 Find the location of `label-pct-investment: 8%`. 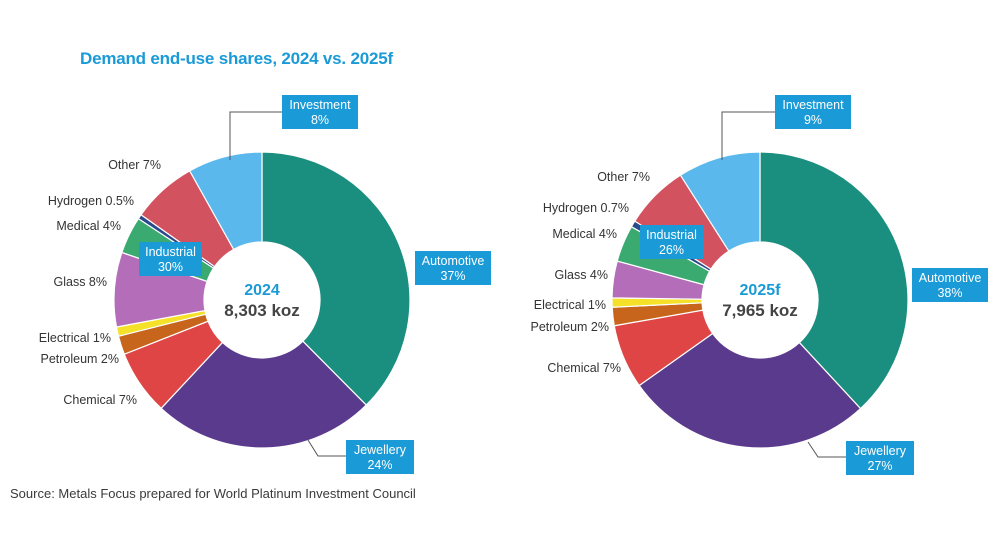

label-pct-investment: 8% is located at coordinates (320, 120).